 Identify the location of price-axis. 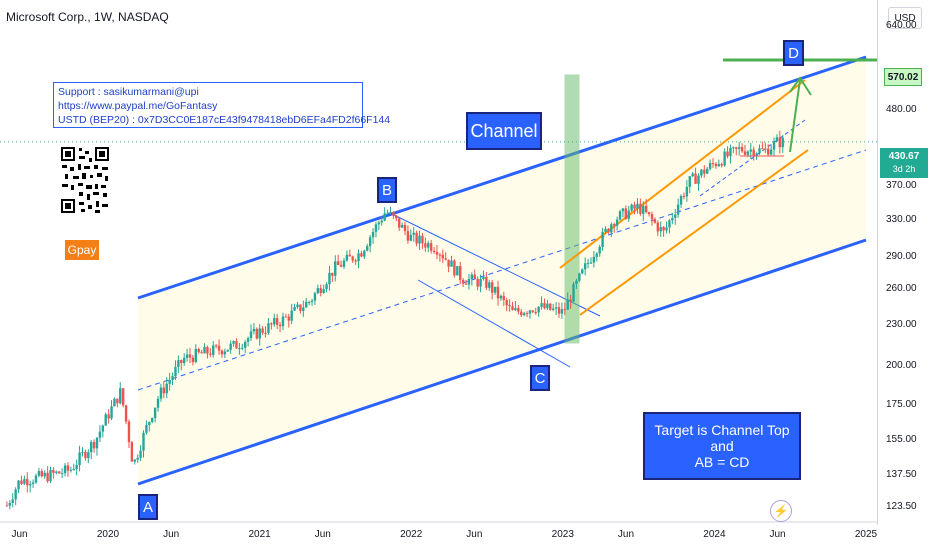
(904, 262).